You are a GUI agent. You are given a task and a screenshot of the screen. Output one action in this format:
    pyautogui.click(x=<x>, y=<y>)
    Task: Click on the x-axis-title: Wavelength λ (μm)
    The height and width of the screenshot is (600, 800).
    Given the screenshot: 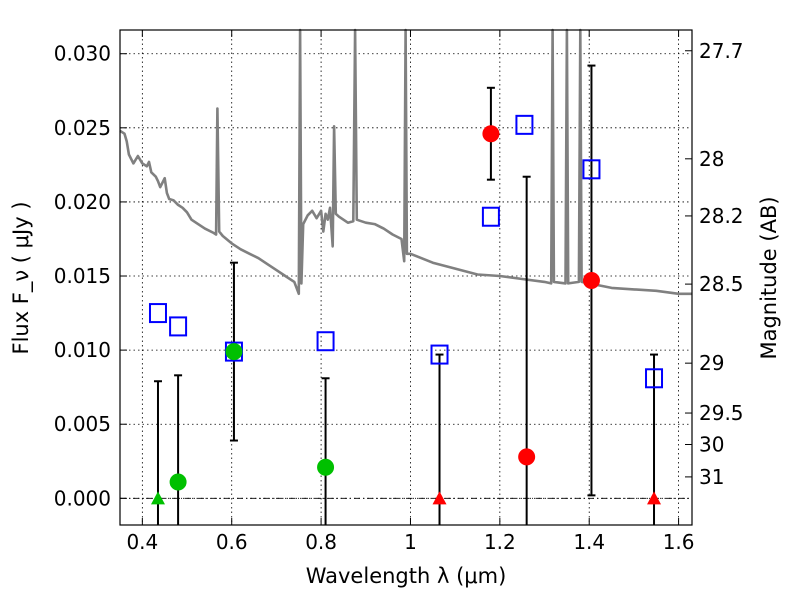 What is the action you would take?
    pyautogui.click(x=406, y=576)
    